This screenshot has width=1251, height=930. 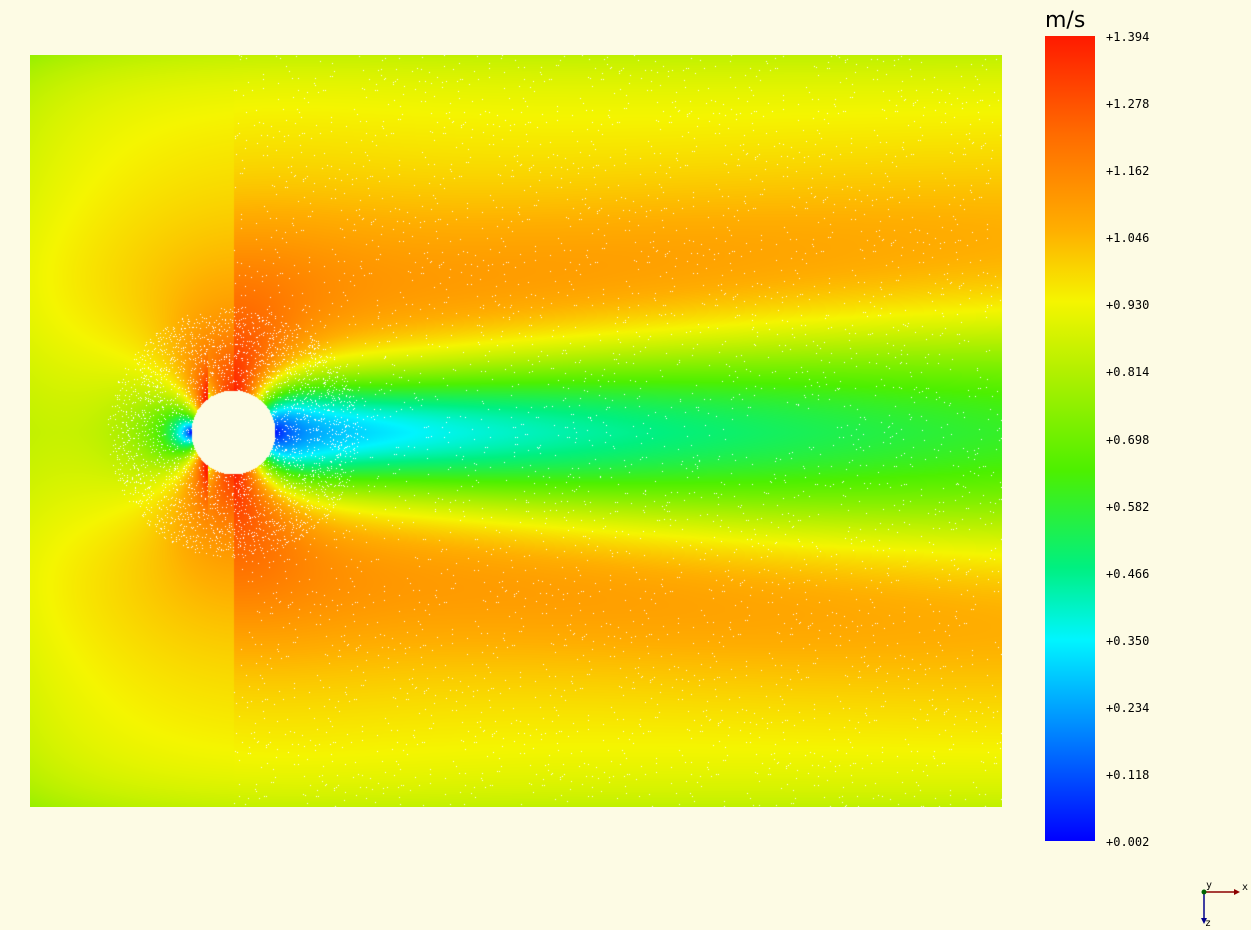 What do you see at coordinates (1070, 438) in the screenshot?
I see `colorbar` at bounding box center [1070, 438].